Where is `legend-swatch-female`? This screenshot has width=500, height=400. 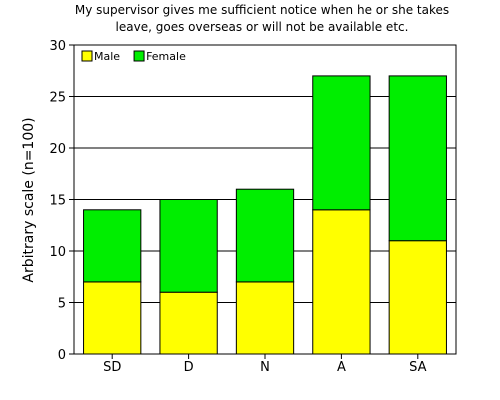 legend-swatch-female is located at coordinates (139, 56).